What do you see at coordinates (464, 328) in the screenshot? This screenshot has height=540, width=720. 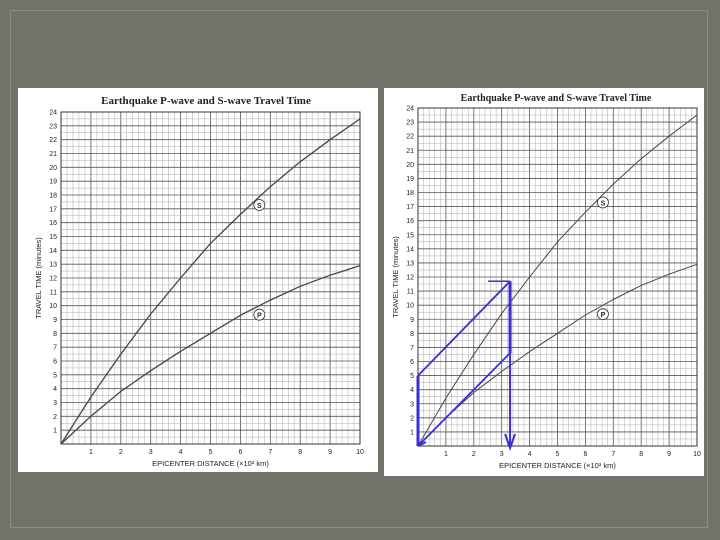 I see `transfer-line-top` at bounding box center [464, 328].